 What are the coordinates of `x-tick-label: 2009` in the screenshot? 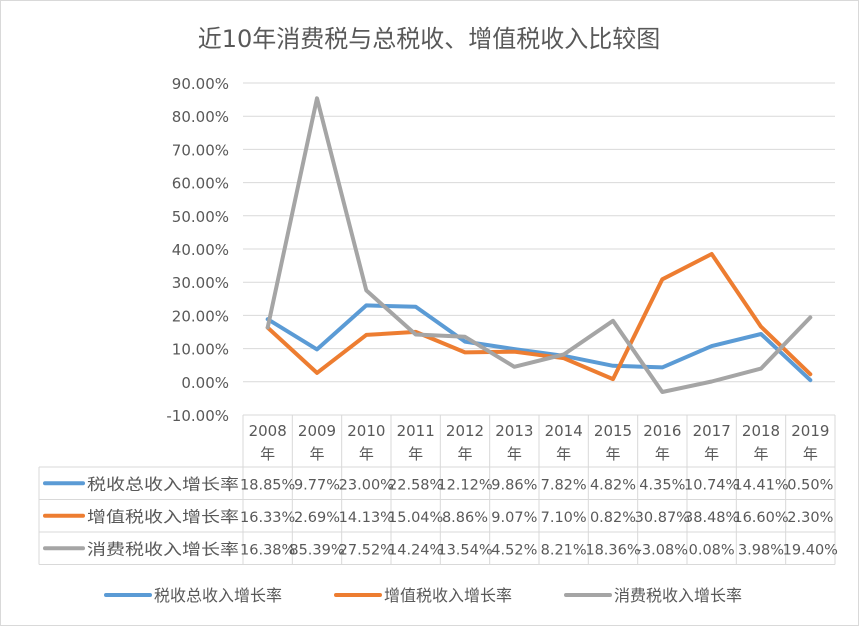 It's located at (317, 431).